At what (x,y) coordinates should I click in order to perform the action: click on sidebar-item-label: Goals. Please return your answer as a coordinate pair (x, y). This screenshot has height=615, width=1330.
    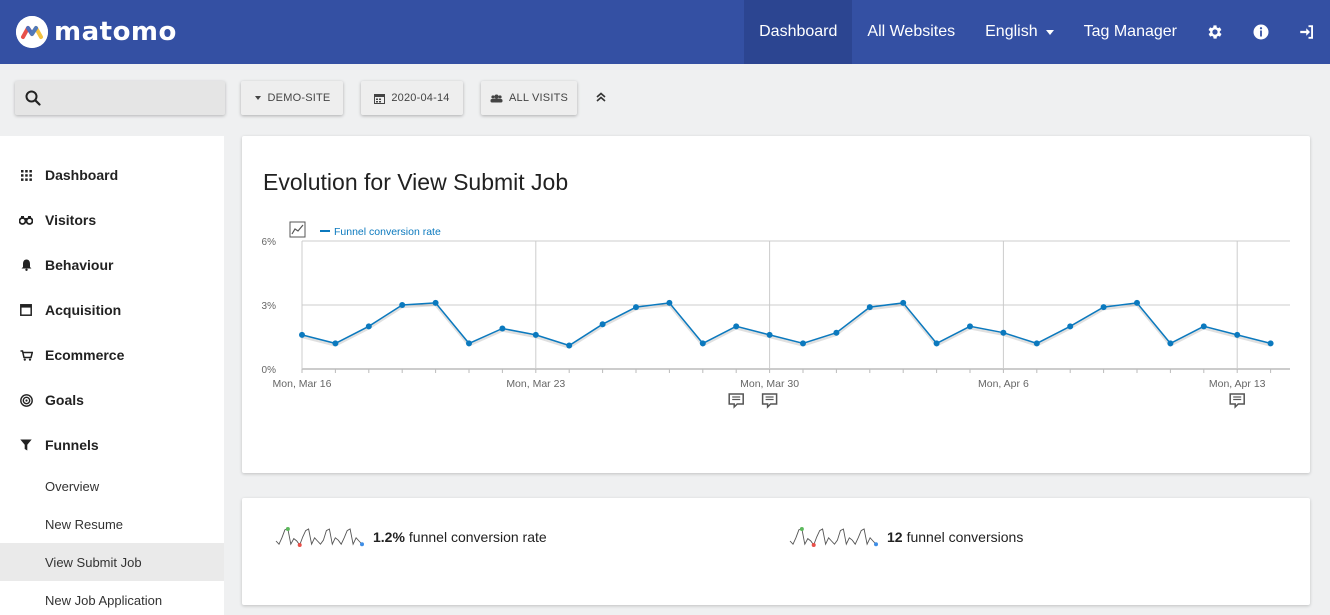
    Looking at the image, I should click on (64, 400).